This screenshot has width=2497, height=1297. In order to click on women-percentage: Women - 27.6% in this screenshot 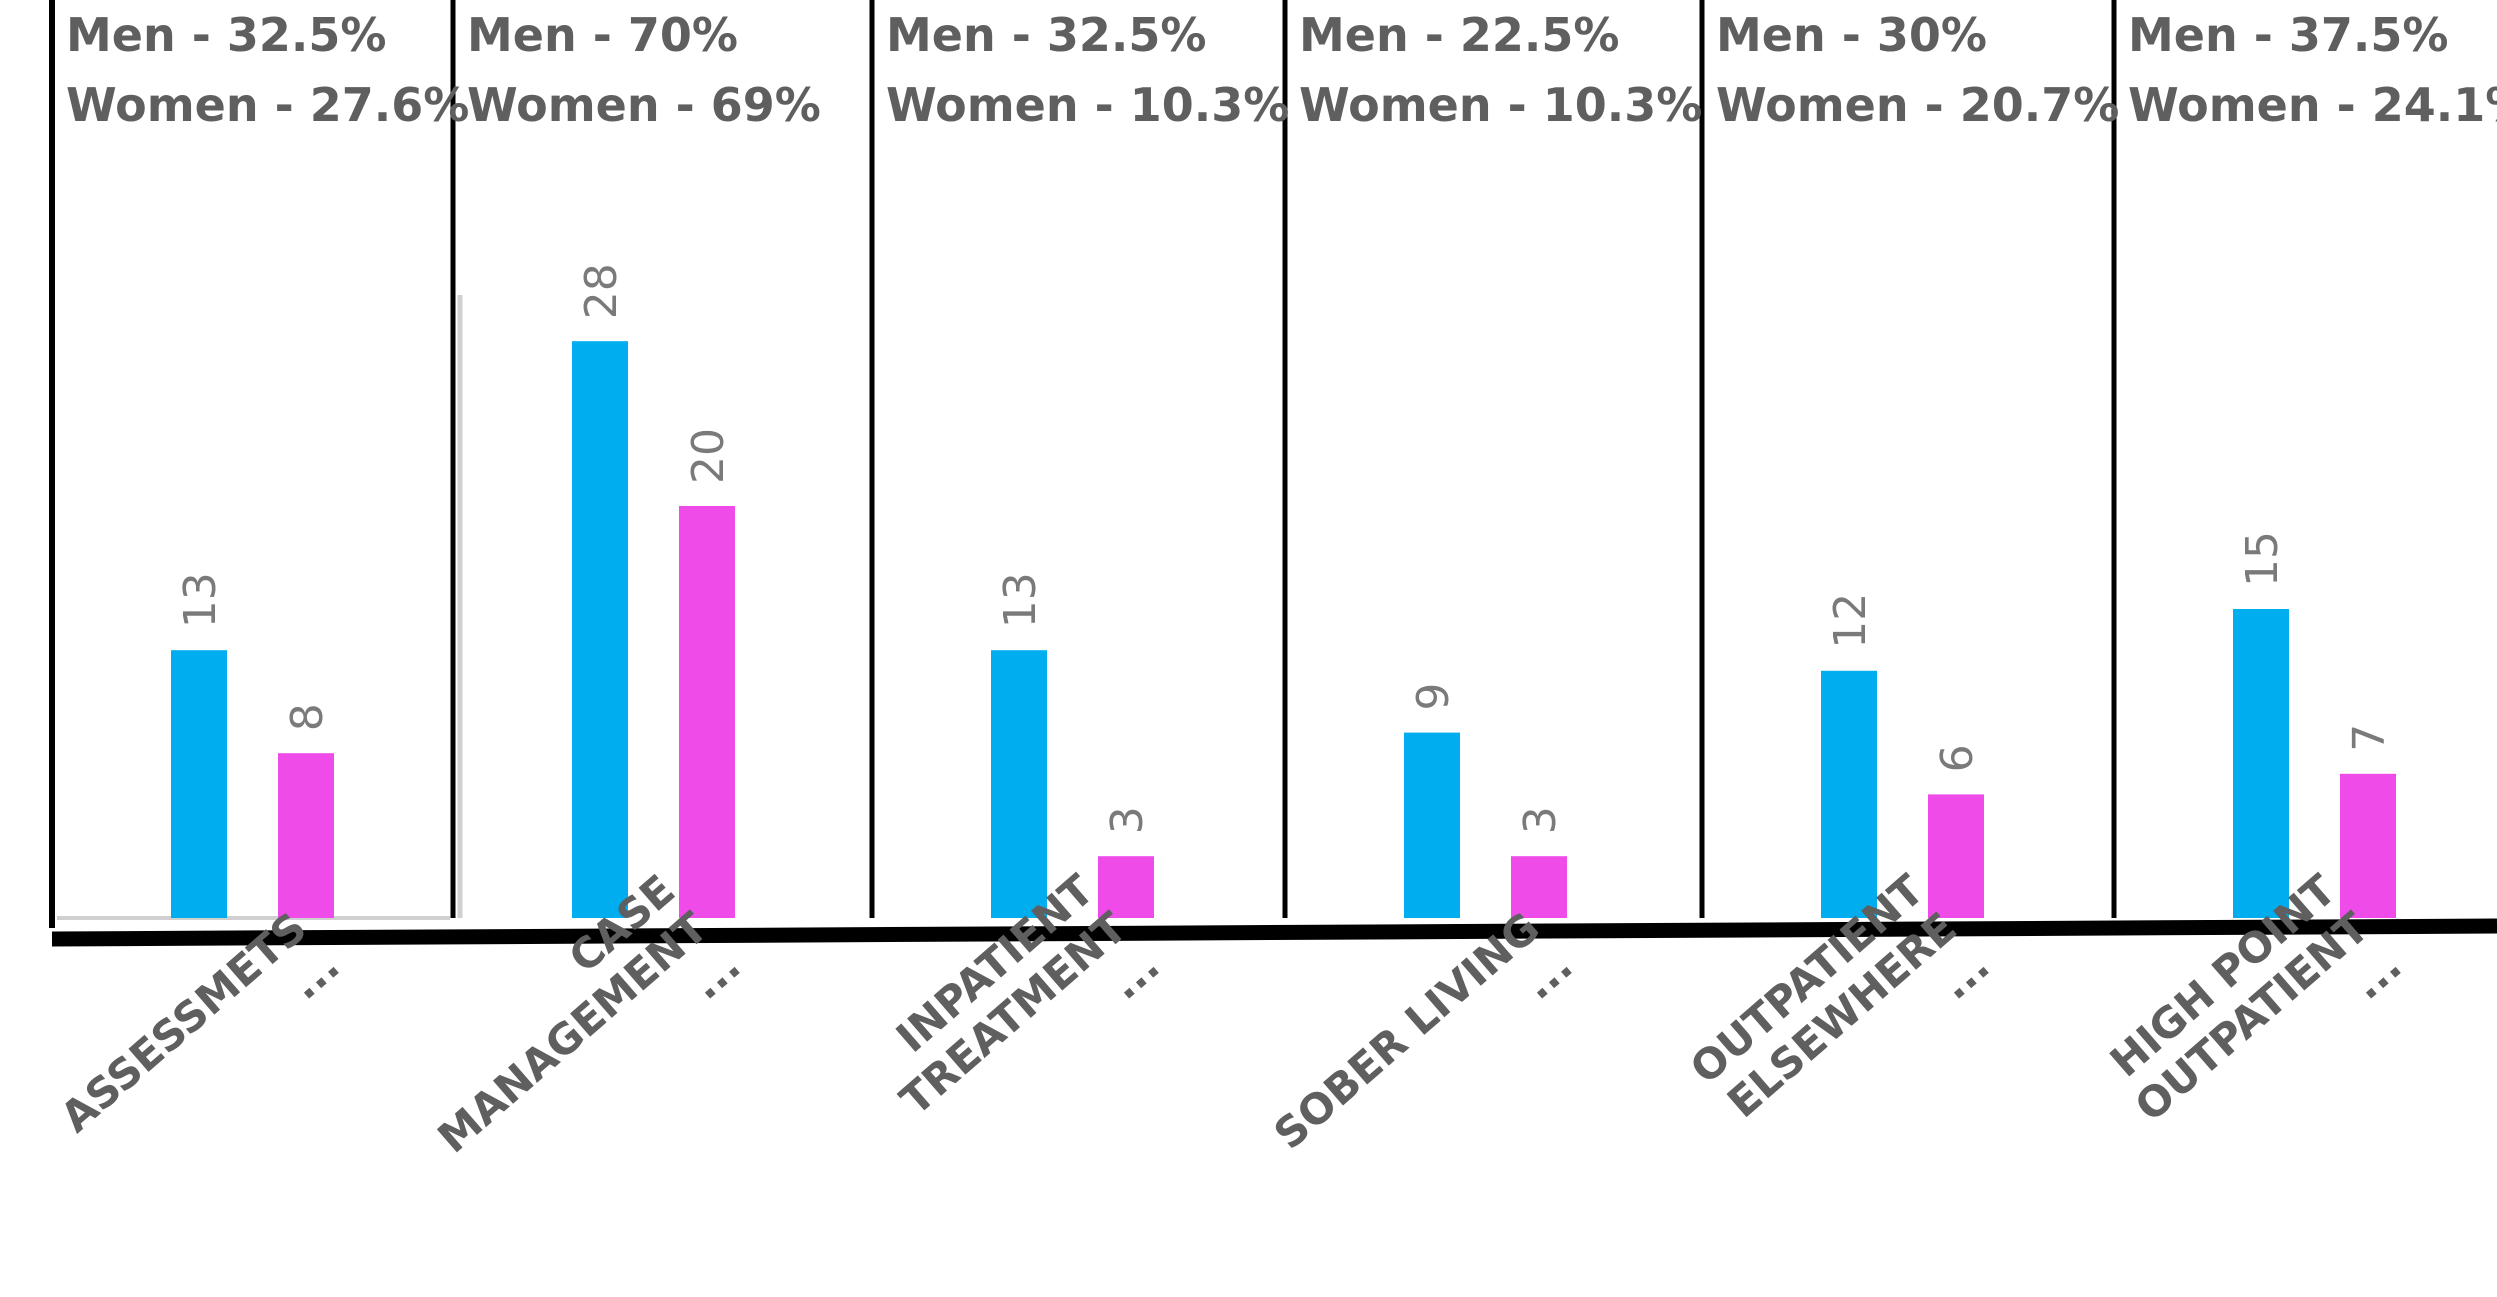, I will do `click(268, 105)`.